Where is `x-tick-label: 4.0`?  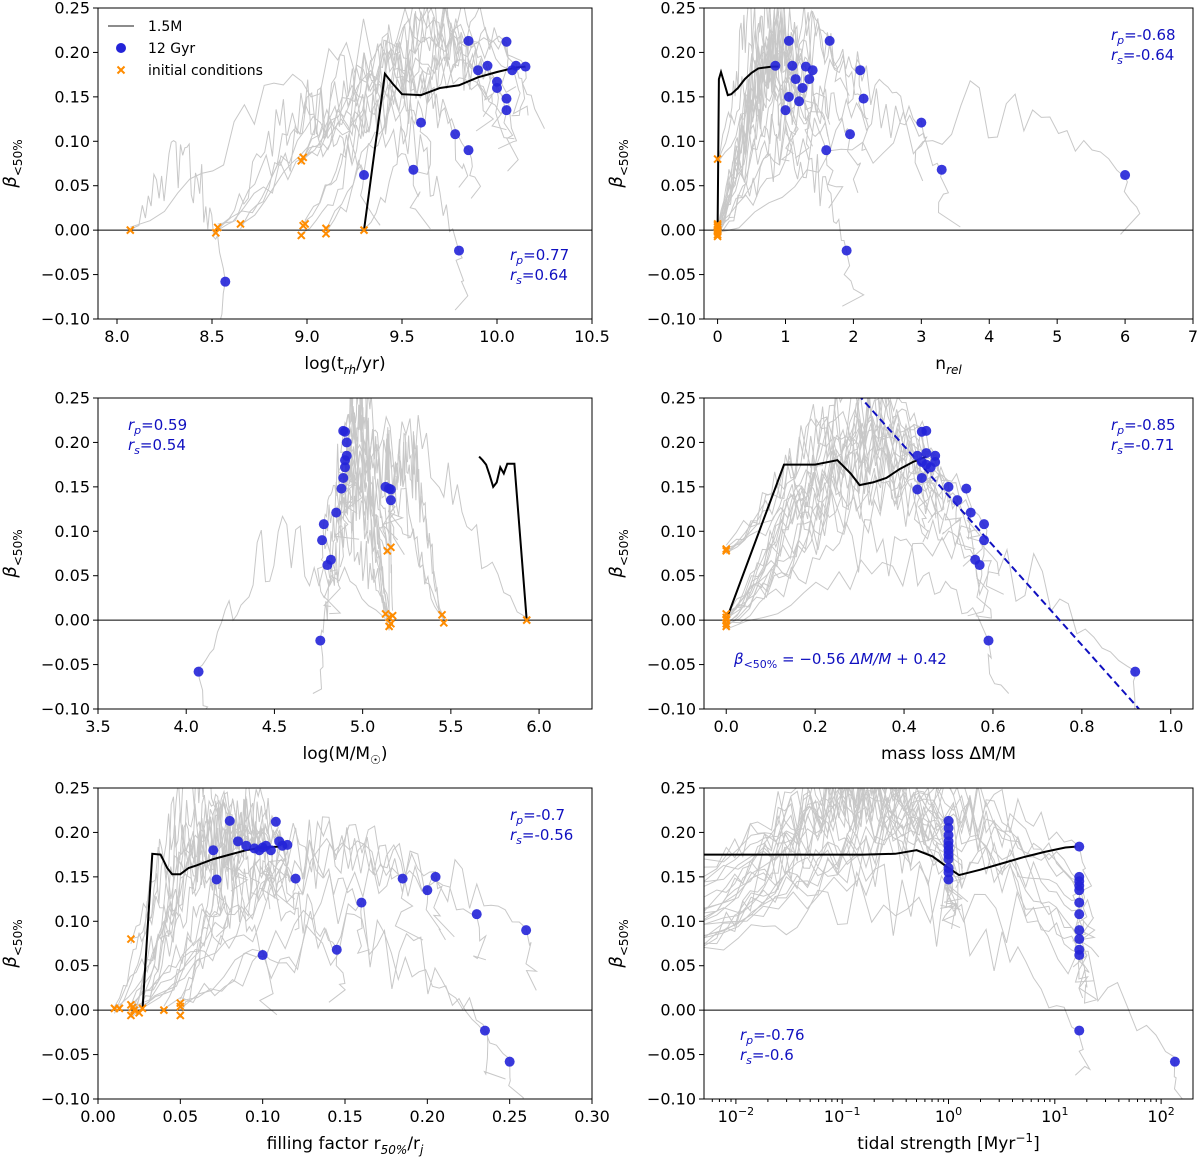 x-tick-label: 4.0 is located at coordinates (185, 726).